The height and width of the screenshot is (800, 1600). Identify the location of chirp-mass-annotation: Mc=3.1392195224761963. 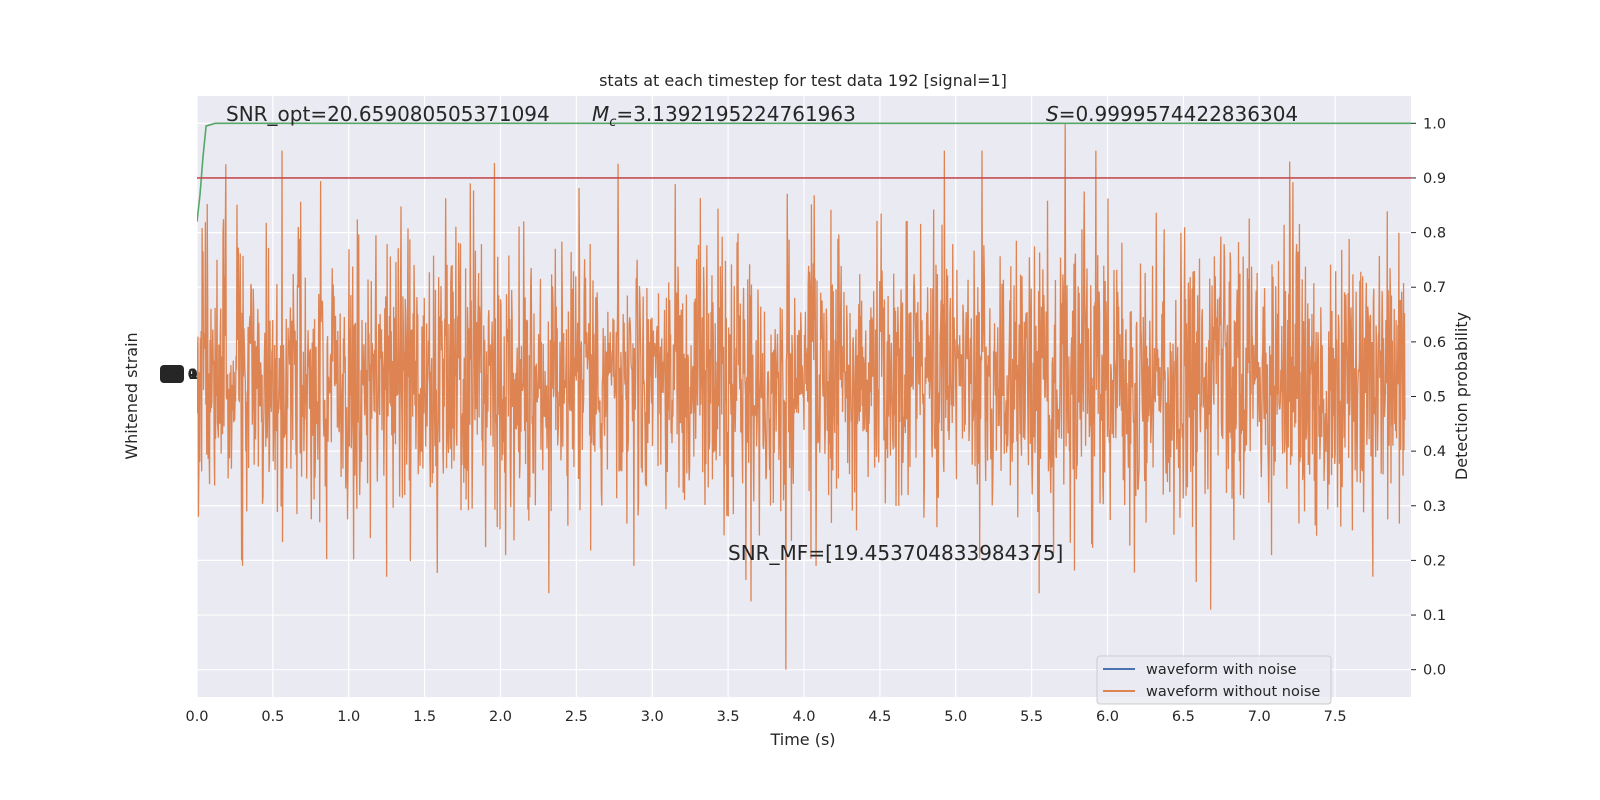
(724, 116).